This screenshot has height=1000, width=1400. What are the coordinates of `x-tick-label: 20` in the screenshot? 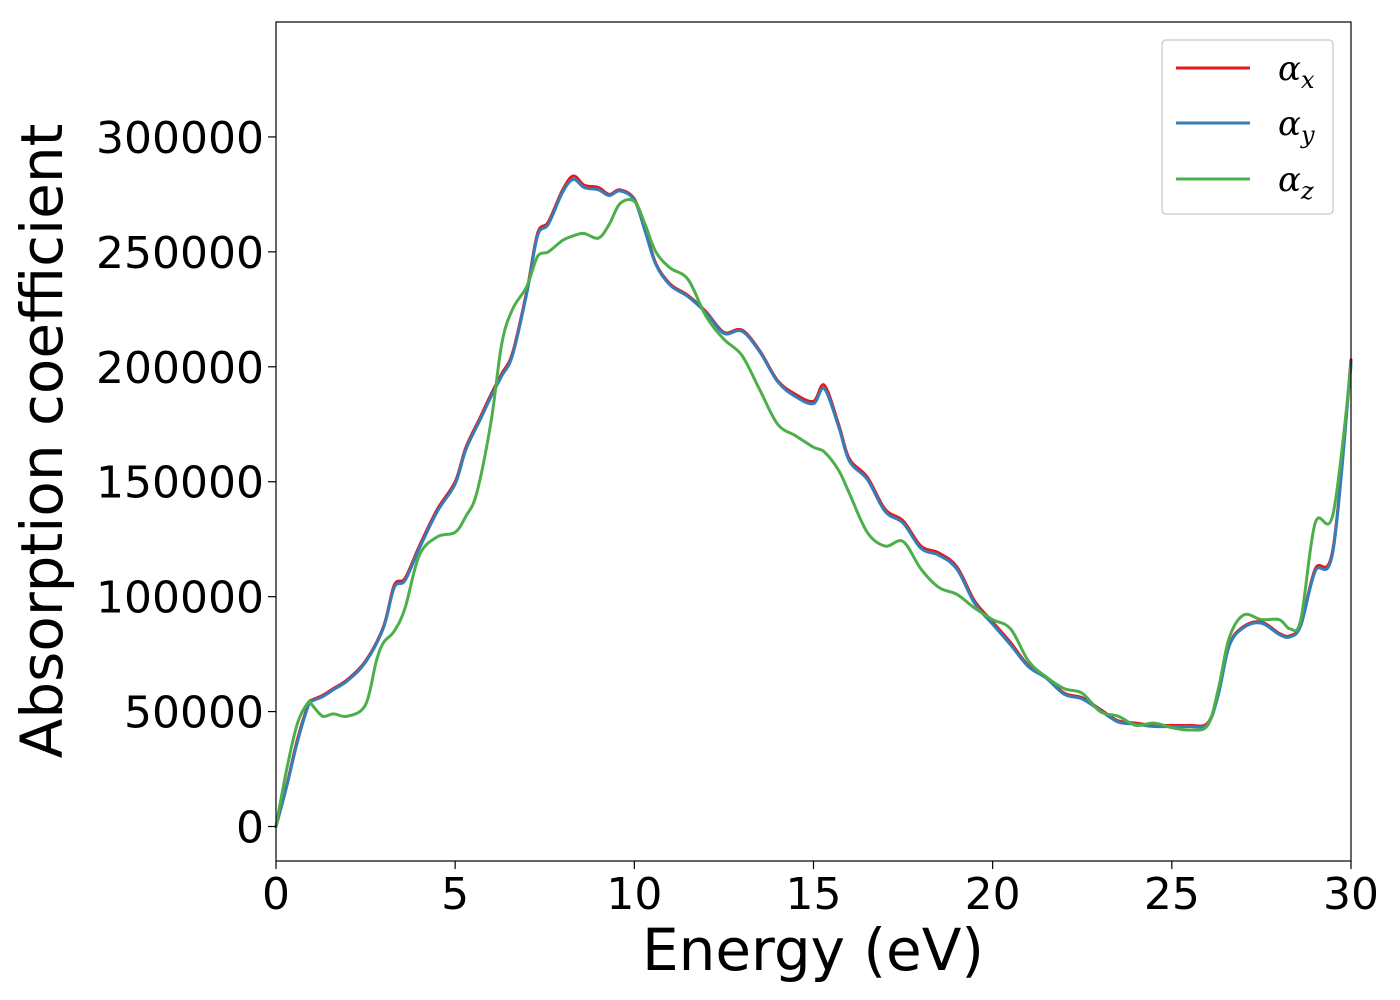 It's located at (993, 894).